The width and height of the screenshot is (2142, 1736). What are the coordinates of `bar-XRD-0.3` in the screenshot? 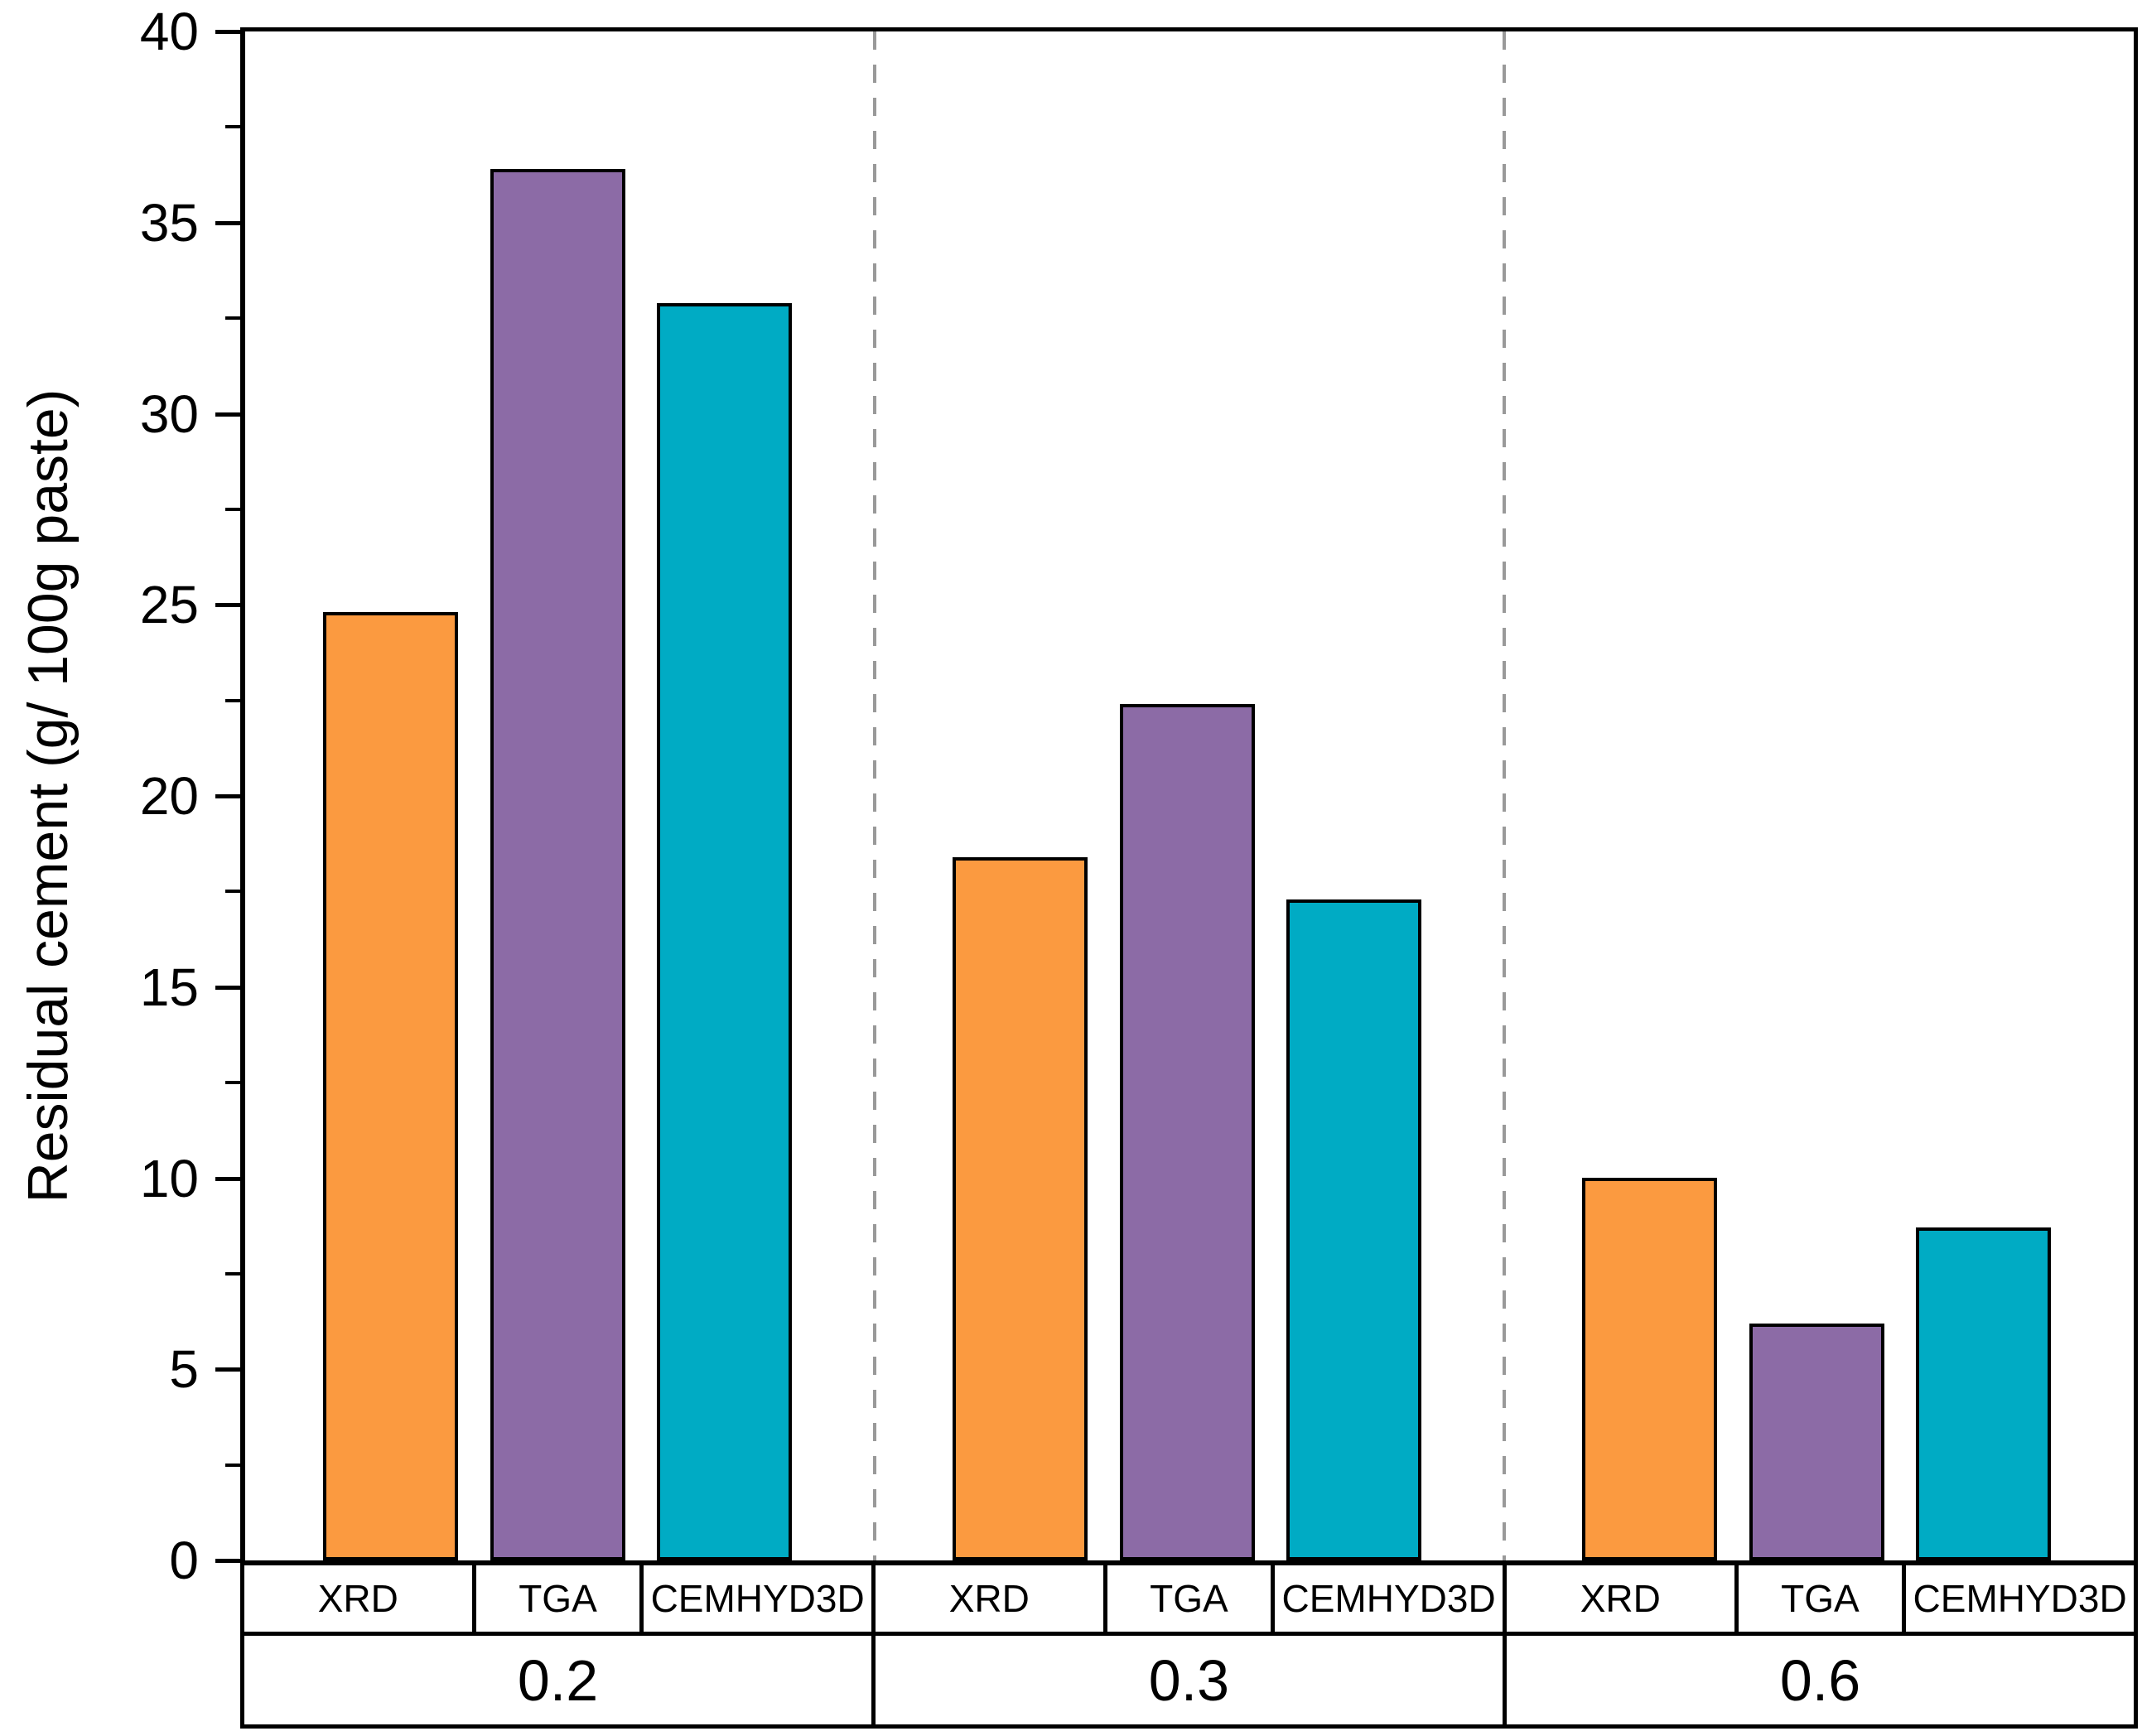 It's located at (1020, 1209).